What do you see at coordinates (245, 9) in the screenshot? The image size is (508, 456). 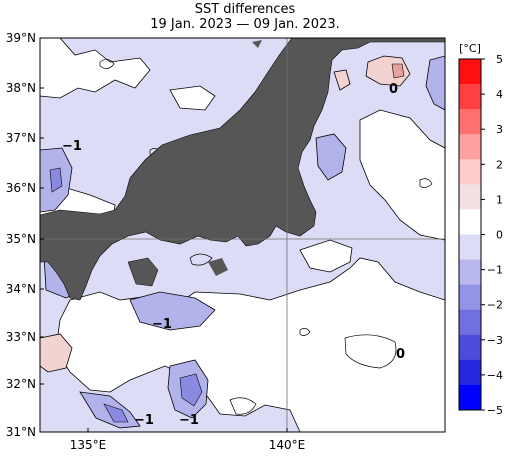 I see `map-title: SST differences` at bounding box center [245, 9].